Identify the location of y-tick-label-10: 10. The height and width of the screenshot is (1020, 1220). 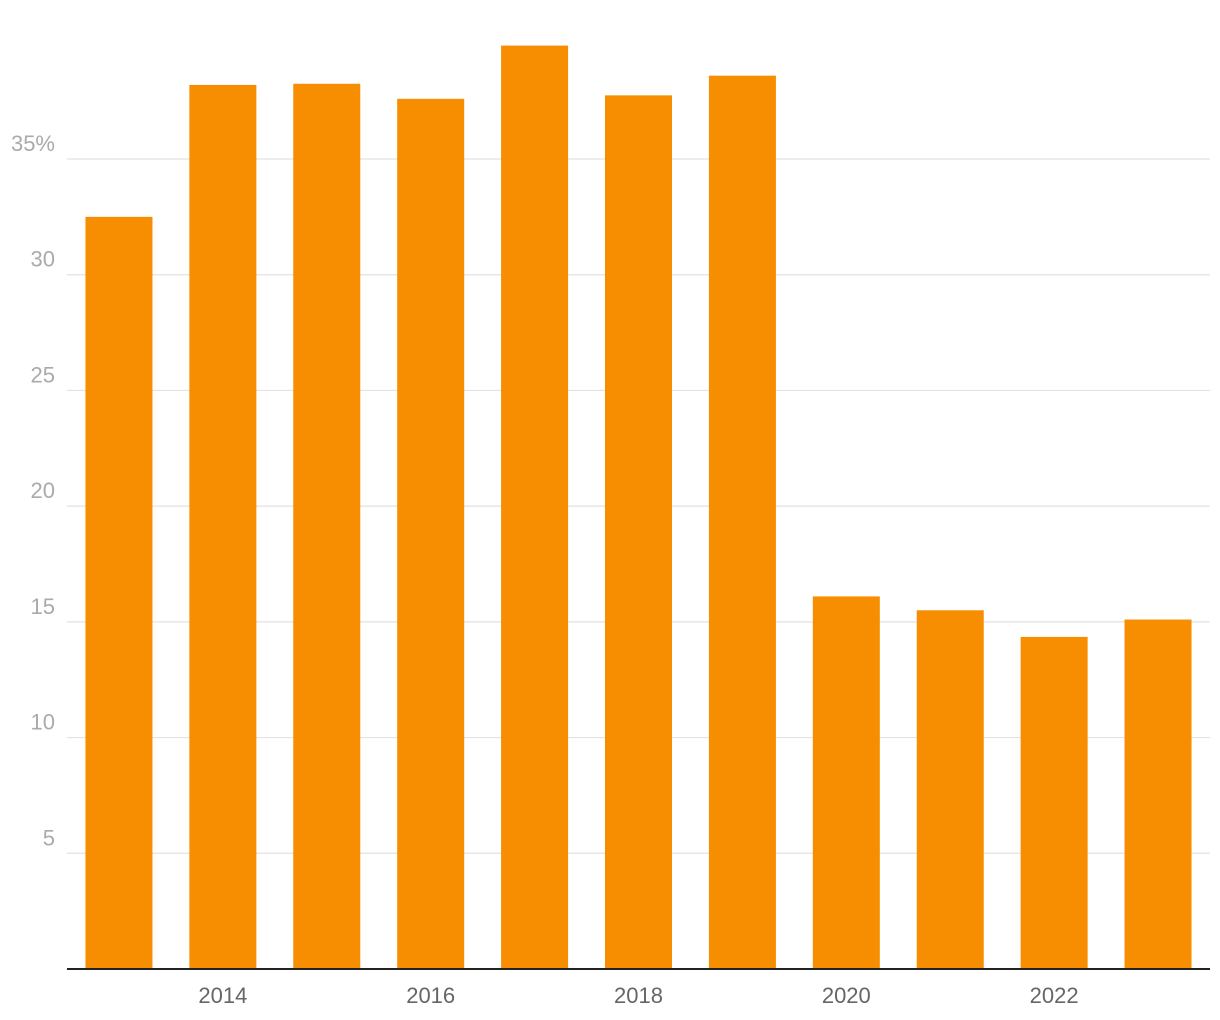
(43, 722).